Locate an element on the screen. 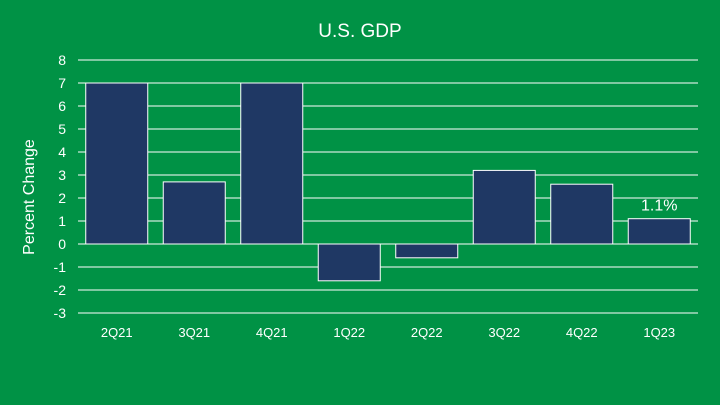 This screenshot has height=405, width=720. y-tick-label: 5 is located at coordinates (62, 129).